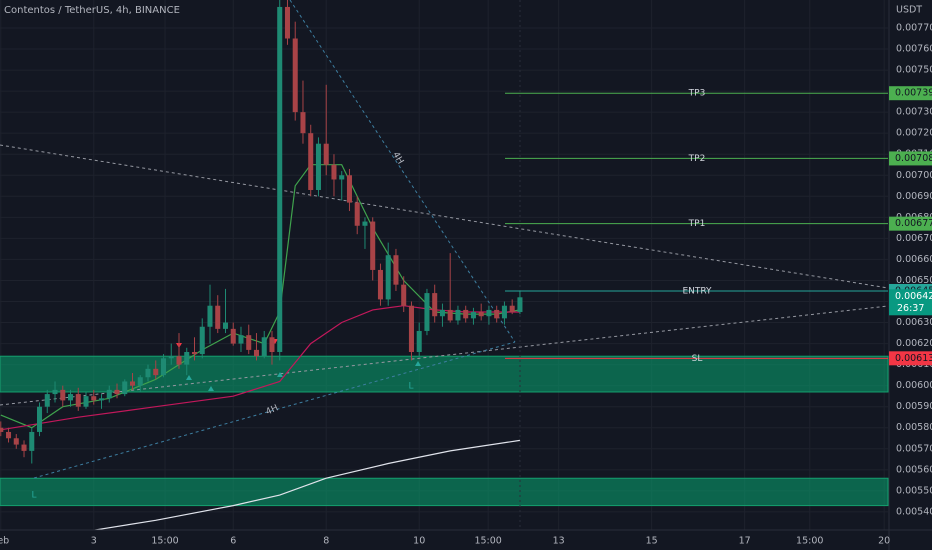 This screenshot has width=932, height=550. What do you see at coordinates (914, 385) in the screenshot?
I see `y-tick-label: 0.00600` at bounding box center [914, 385].